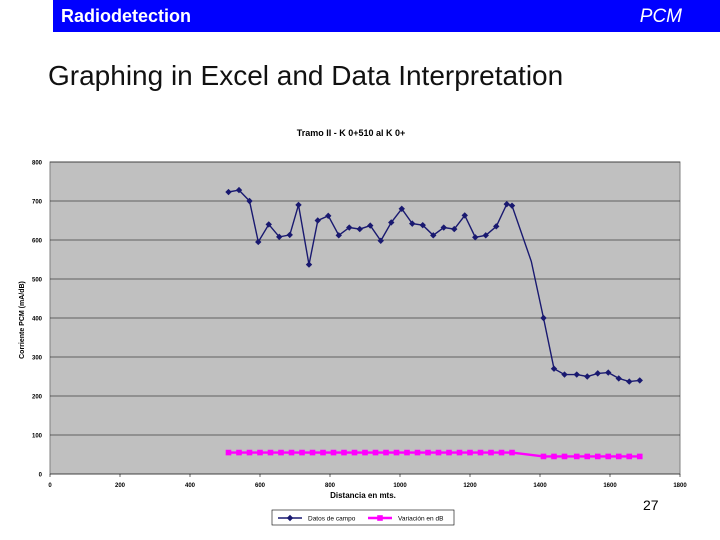 The image size is (720, 540). Describe the element at coordinates (540, 486) in the screenshot. I see `x-tick-label: 1400` at that location.